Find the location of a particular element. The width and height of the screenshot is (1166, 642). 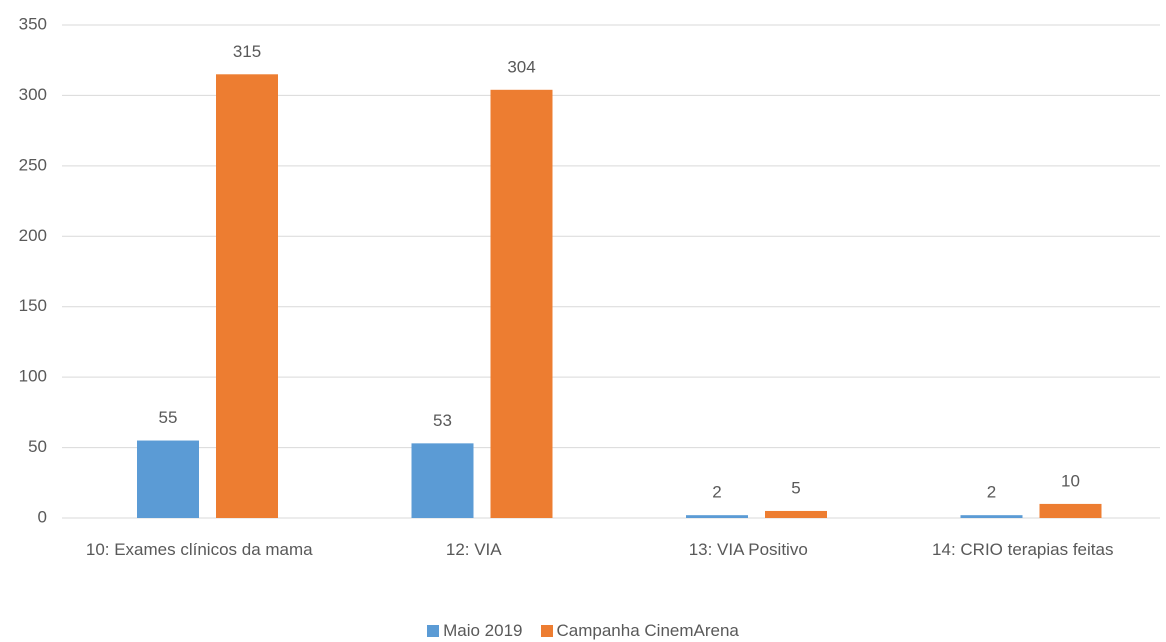

legend-item: Campanha CinemArena is located at coordinates (639, 631).